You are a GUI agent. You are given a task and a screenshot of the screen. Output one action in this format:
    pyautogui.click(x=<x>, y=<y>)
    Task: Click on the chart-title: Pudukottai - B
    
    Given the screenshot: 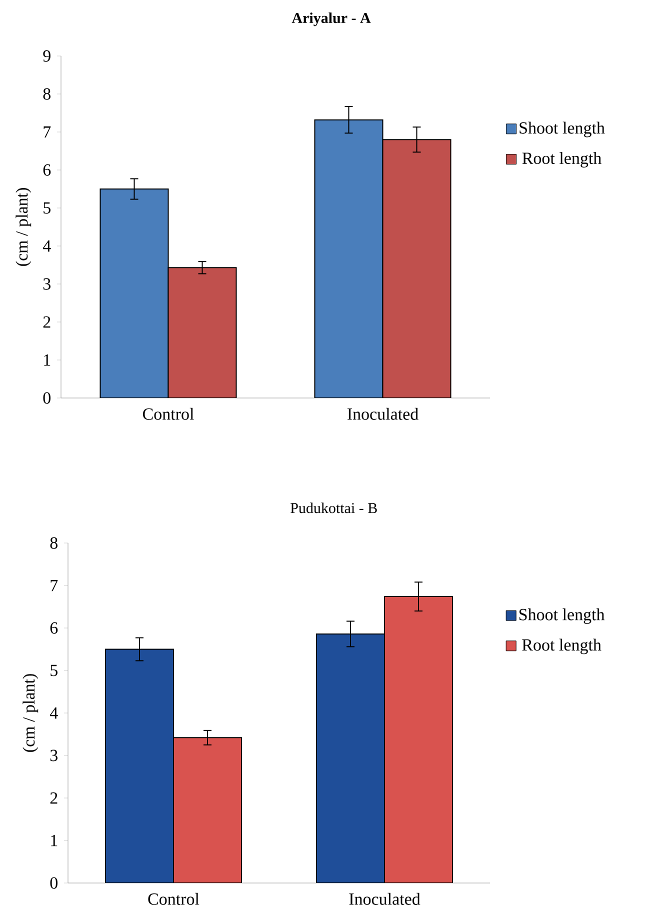 What is the action you would take?
    pyautogui.click(x=333, y=508)
    